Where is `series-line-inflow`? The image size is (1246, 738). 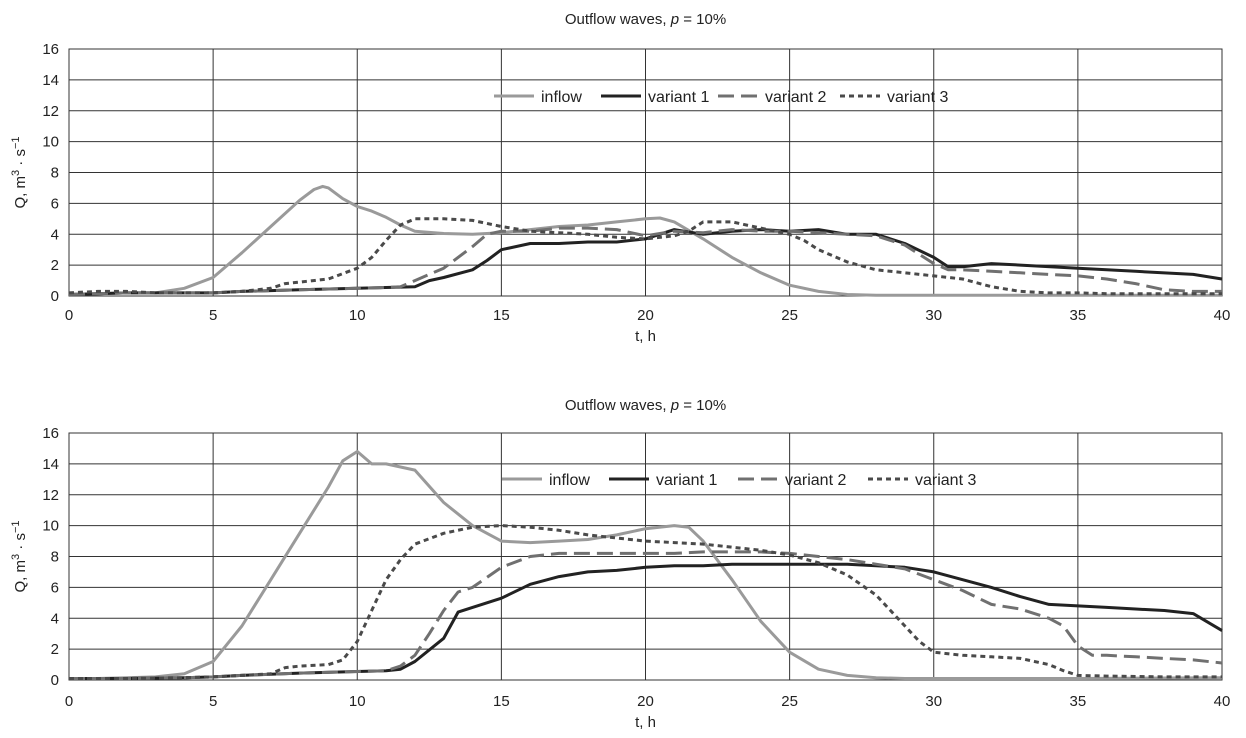
series-line-inflow is located at coordinates (645, 240).